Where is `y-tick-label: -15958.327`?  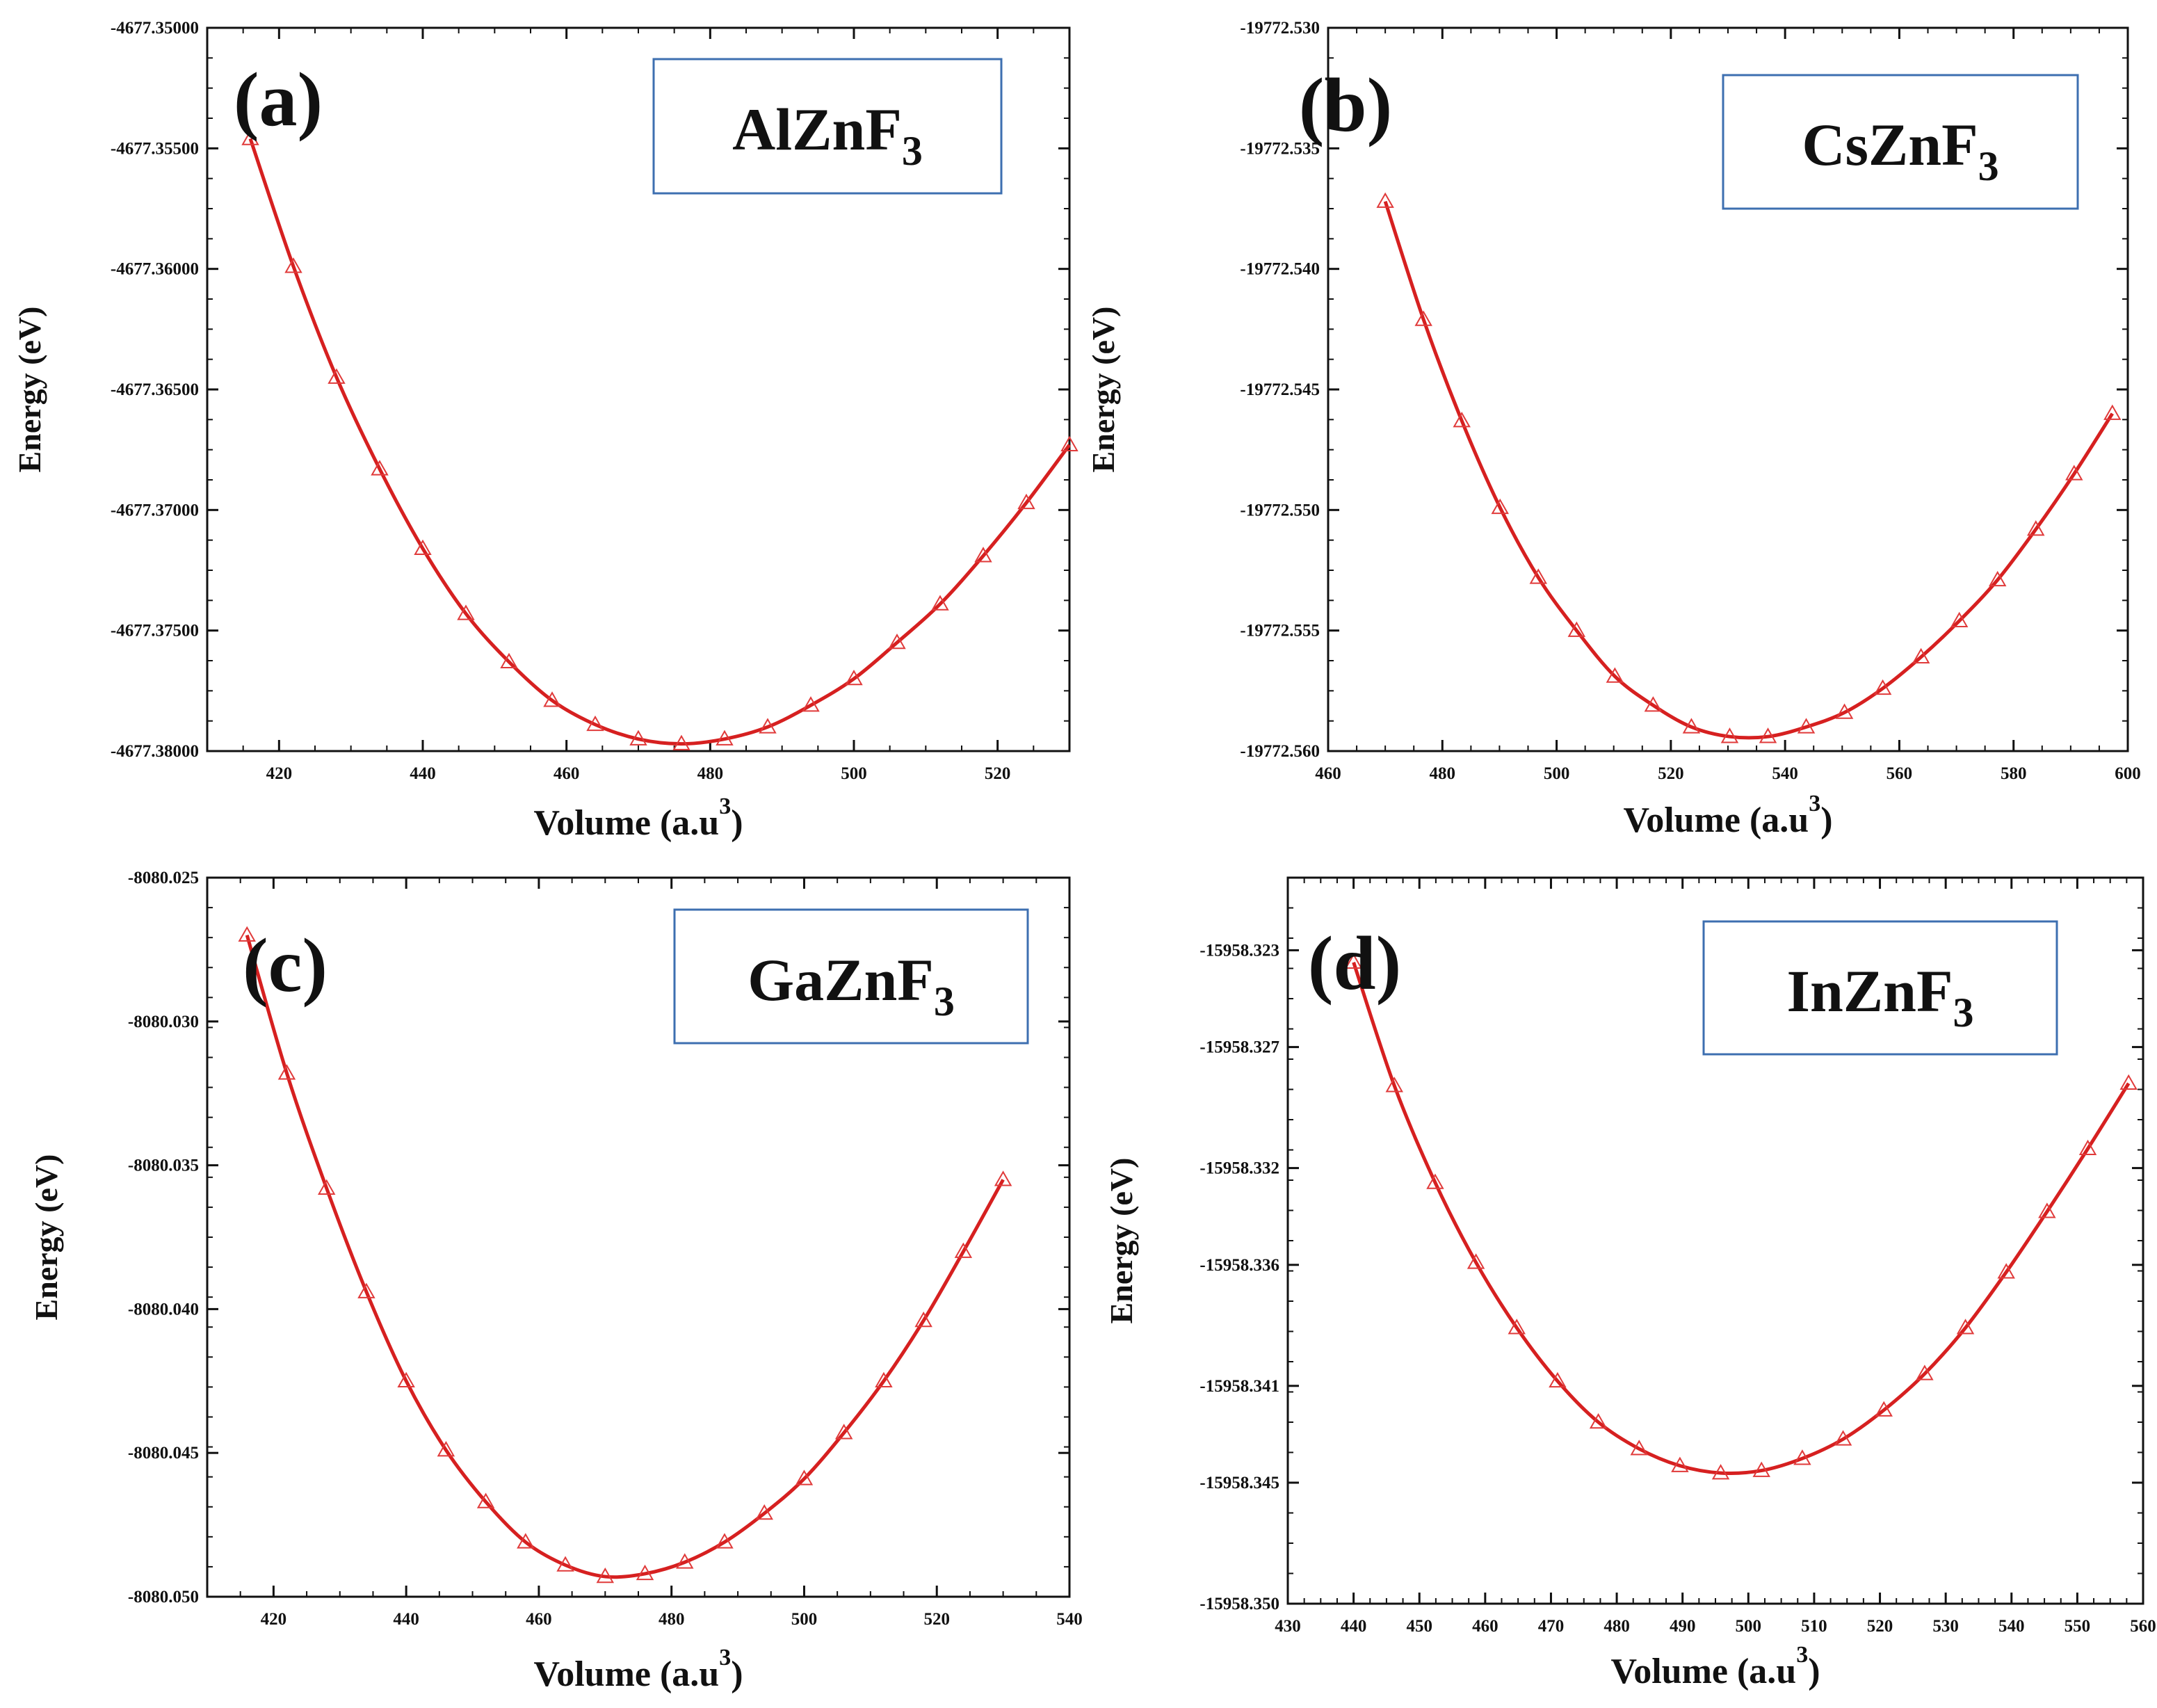
y-tick-label: -15958.327 is located at coordinates (1239, 1047).